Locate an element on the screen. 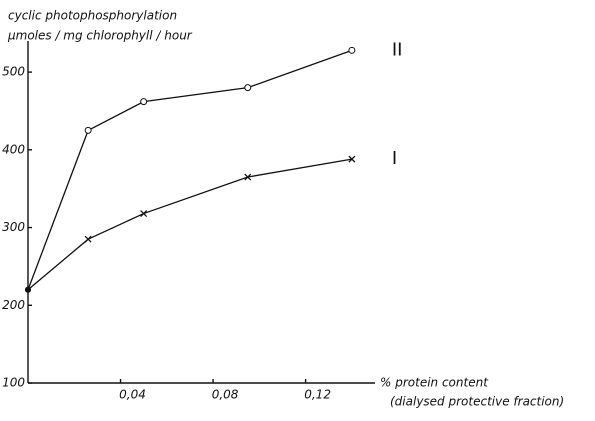 The height and width of the screenshot is (421, 595). x-axis-label: % protein content is located at coordinates (434, 383).